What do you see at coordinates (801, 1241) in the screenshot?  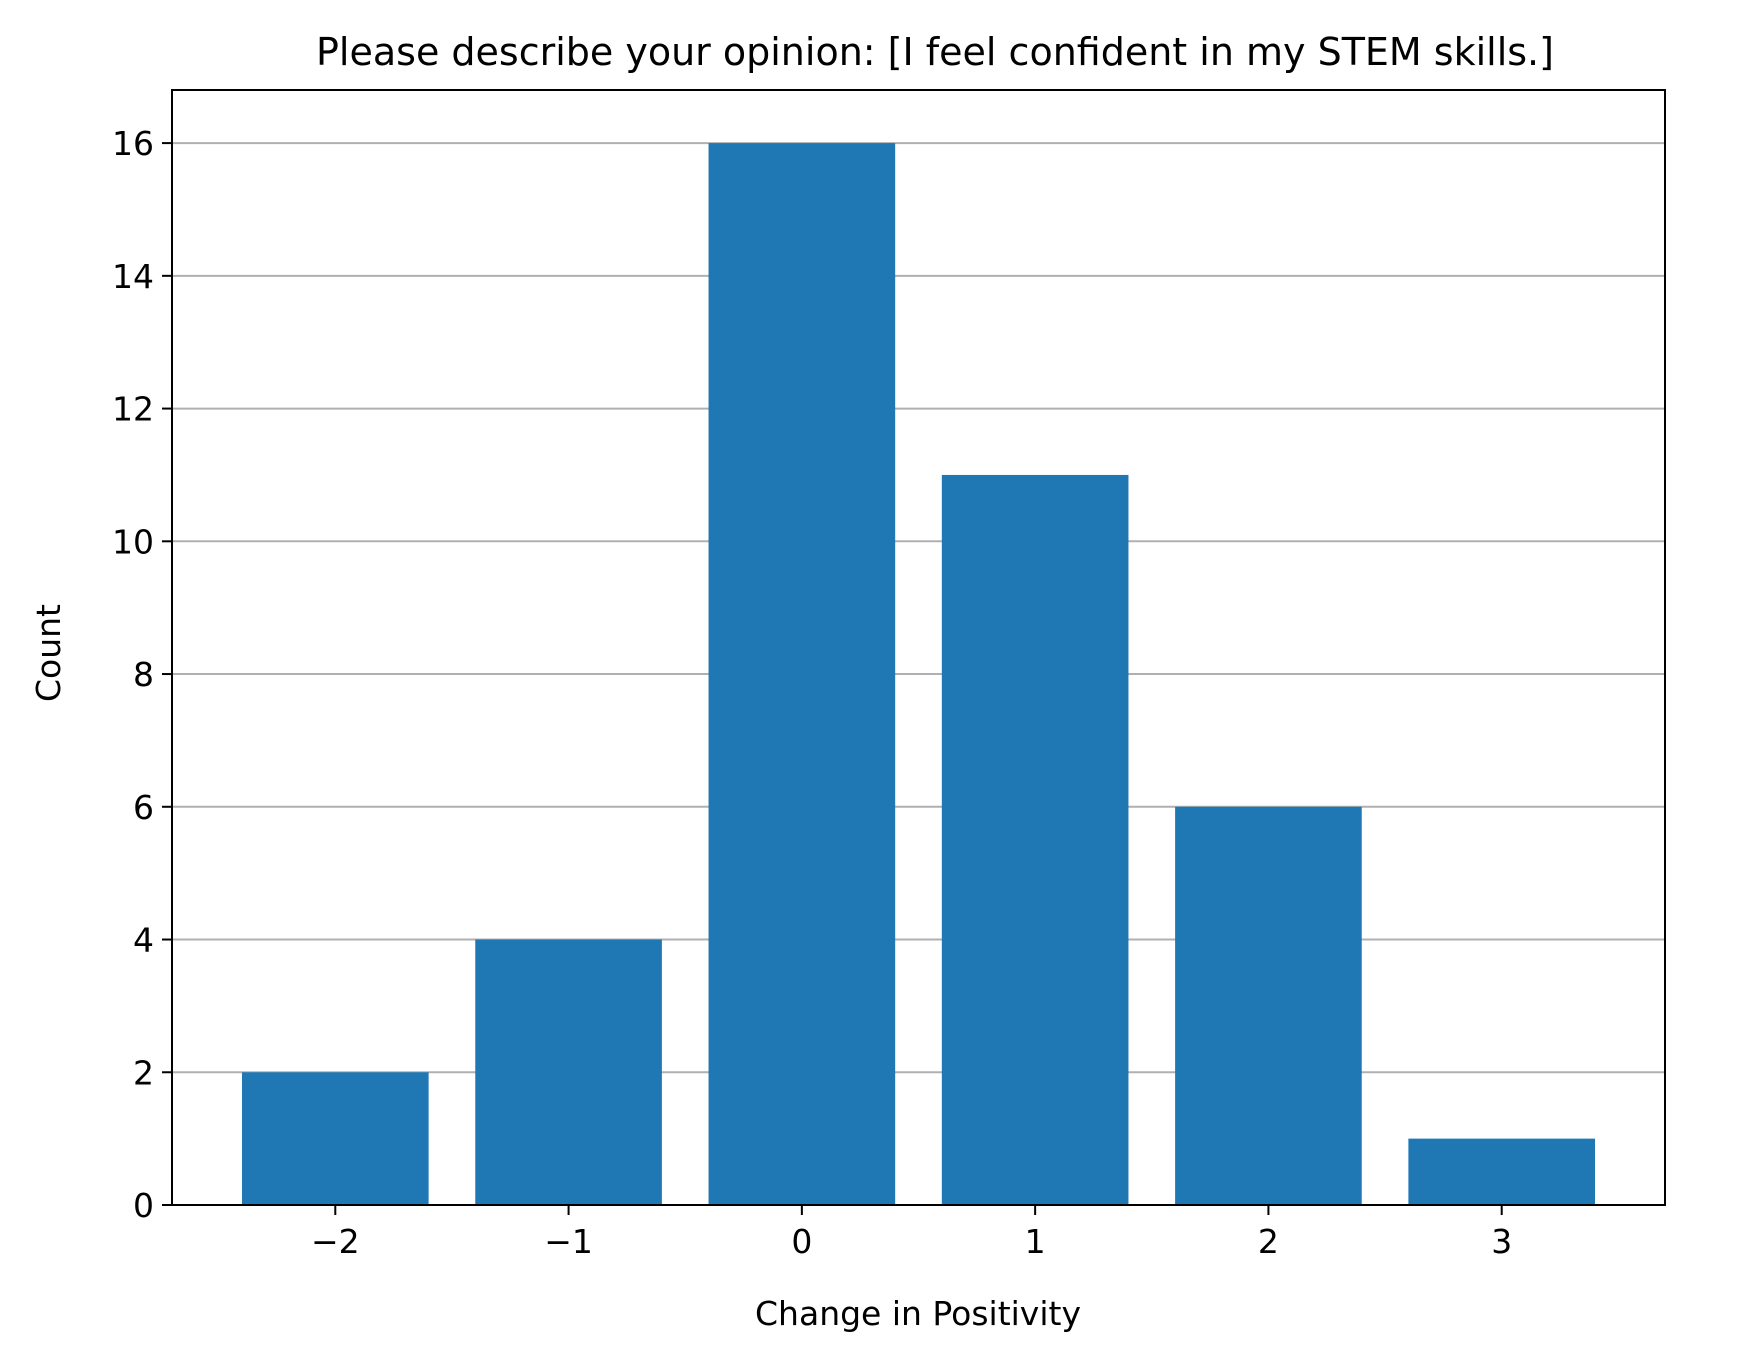 I see `x-tick-label: 0` at bounding box center [801, 1241].